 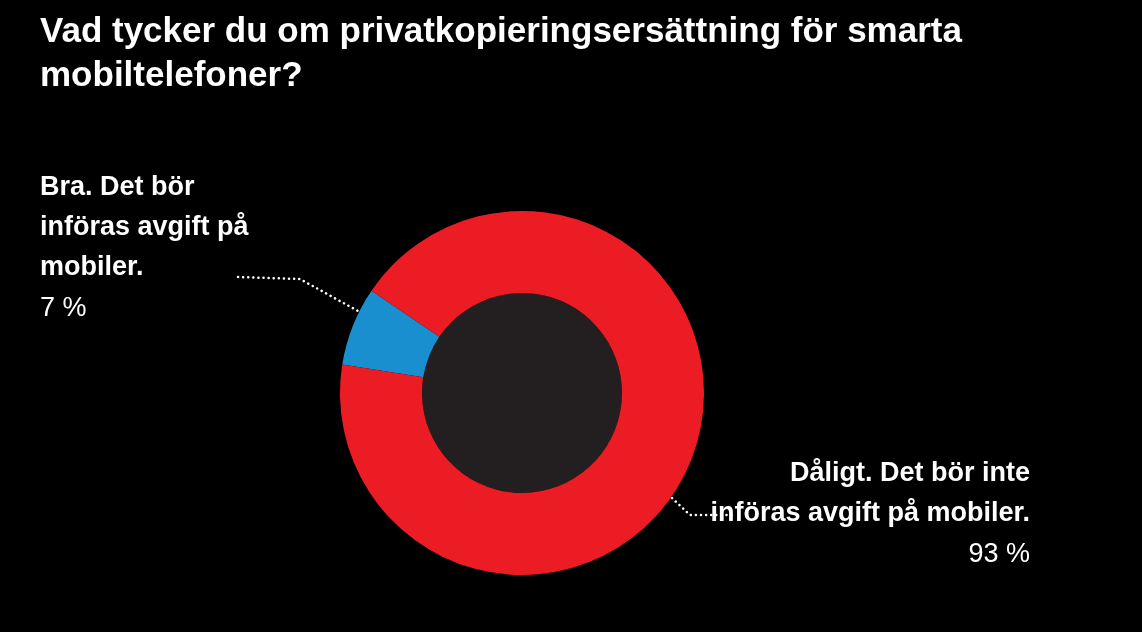 What do you see at coordinates (64, 307) in the screenshot?
I see `data-label: 7 %` at bounding box center [64, 307].